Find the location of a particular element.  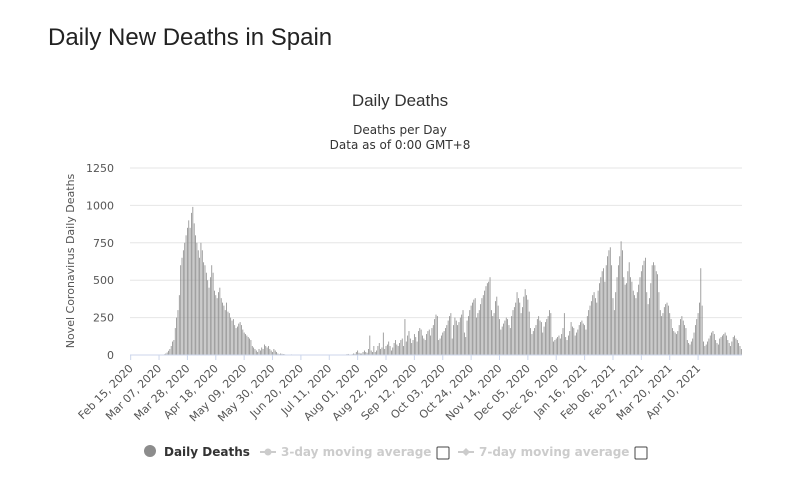

legend-item-7-day-average: 7-day moving average is located at coordinates (543, 452).